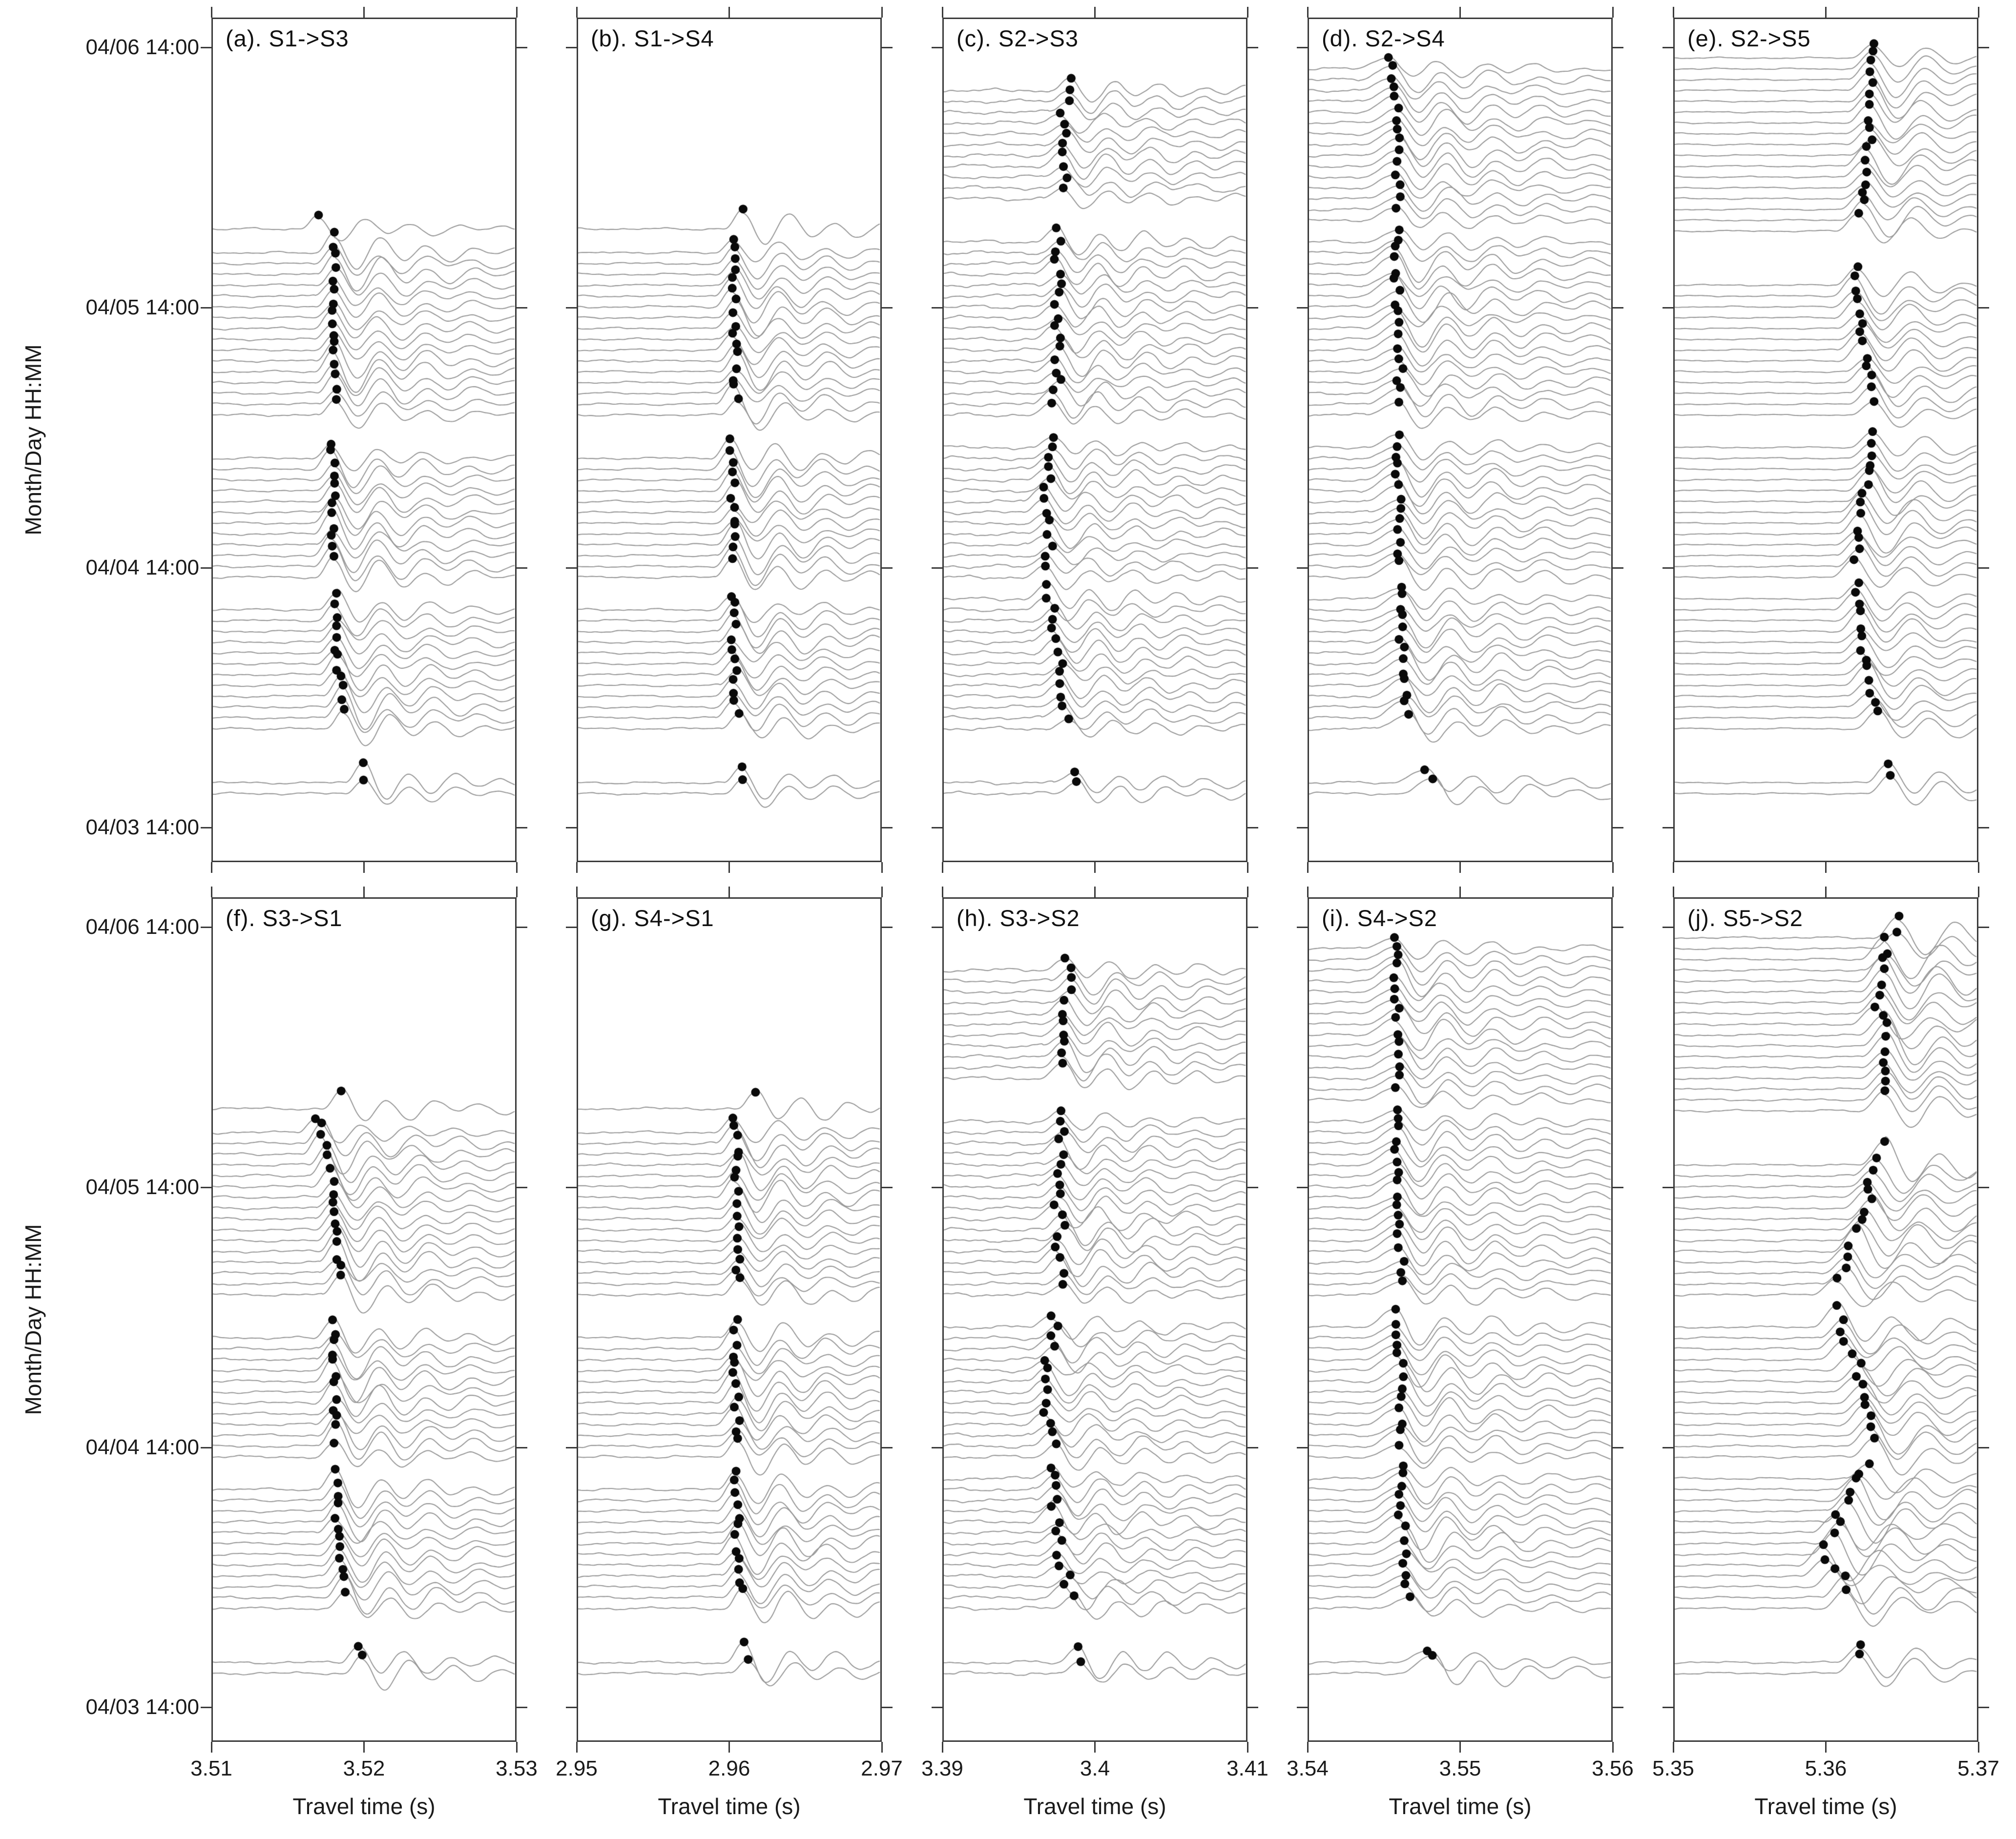  What do you see at coordinates (1017, 38) in the screenshot?
I see `panel-title-c: (c). S2->S3` at bounding box center [1017, 38].